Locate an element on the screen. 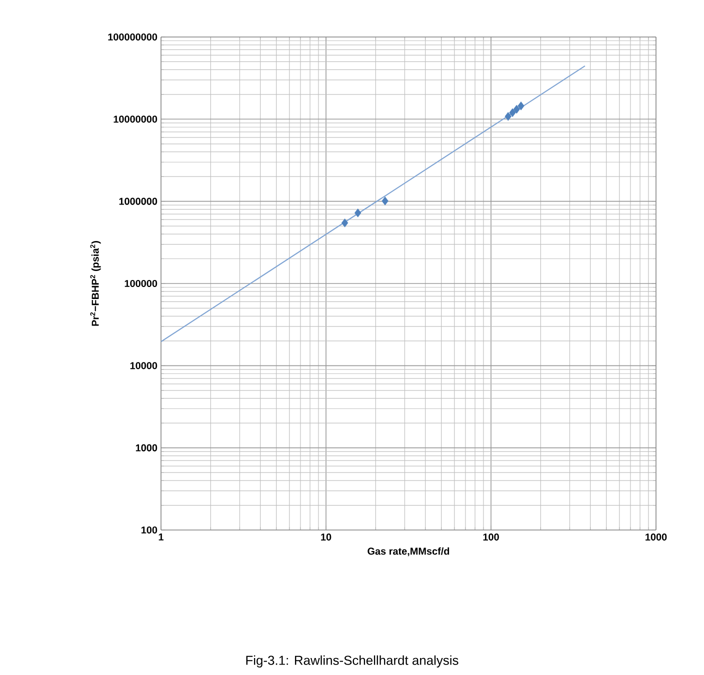  x-tick-label: 10 is located at coordinates (326, 537).